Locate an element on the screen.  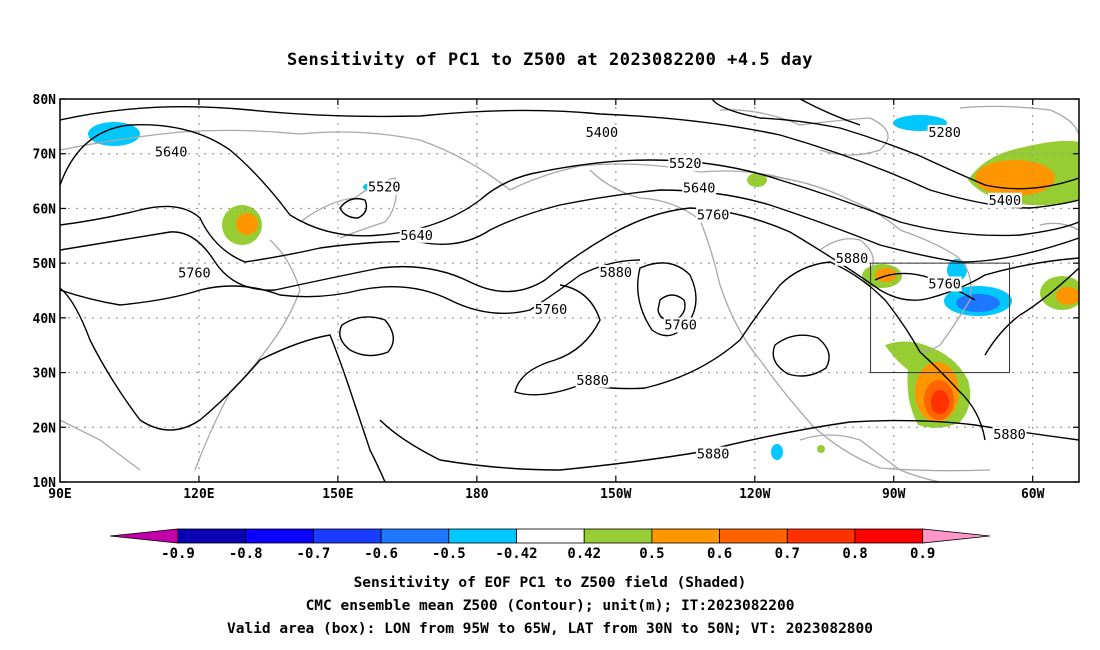
valid-area-box is located at coordinates (940, 318).